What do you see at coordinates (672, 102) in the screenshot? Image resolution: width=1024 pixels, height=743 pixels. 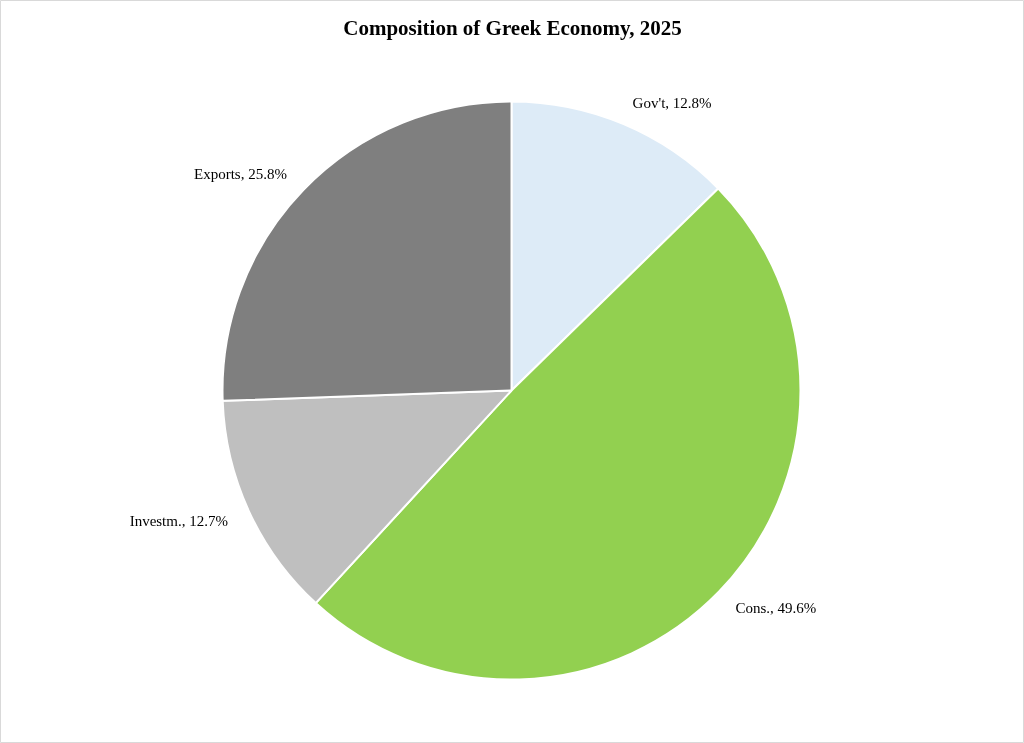 I see `slice-label: Gov't, 12.8%` at bounding box center [672, 102].